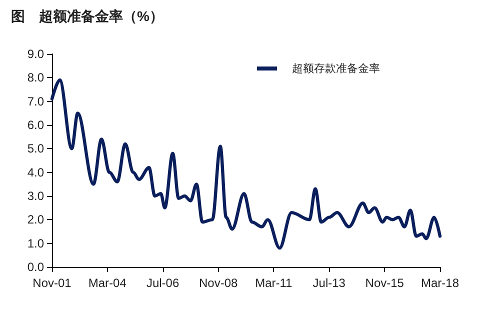 The image size is (495, 321). Describe the element at coordinates (35, 196) in the screenshot. I see `y-tick-label: 3.0` at that location.